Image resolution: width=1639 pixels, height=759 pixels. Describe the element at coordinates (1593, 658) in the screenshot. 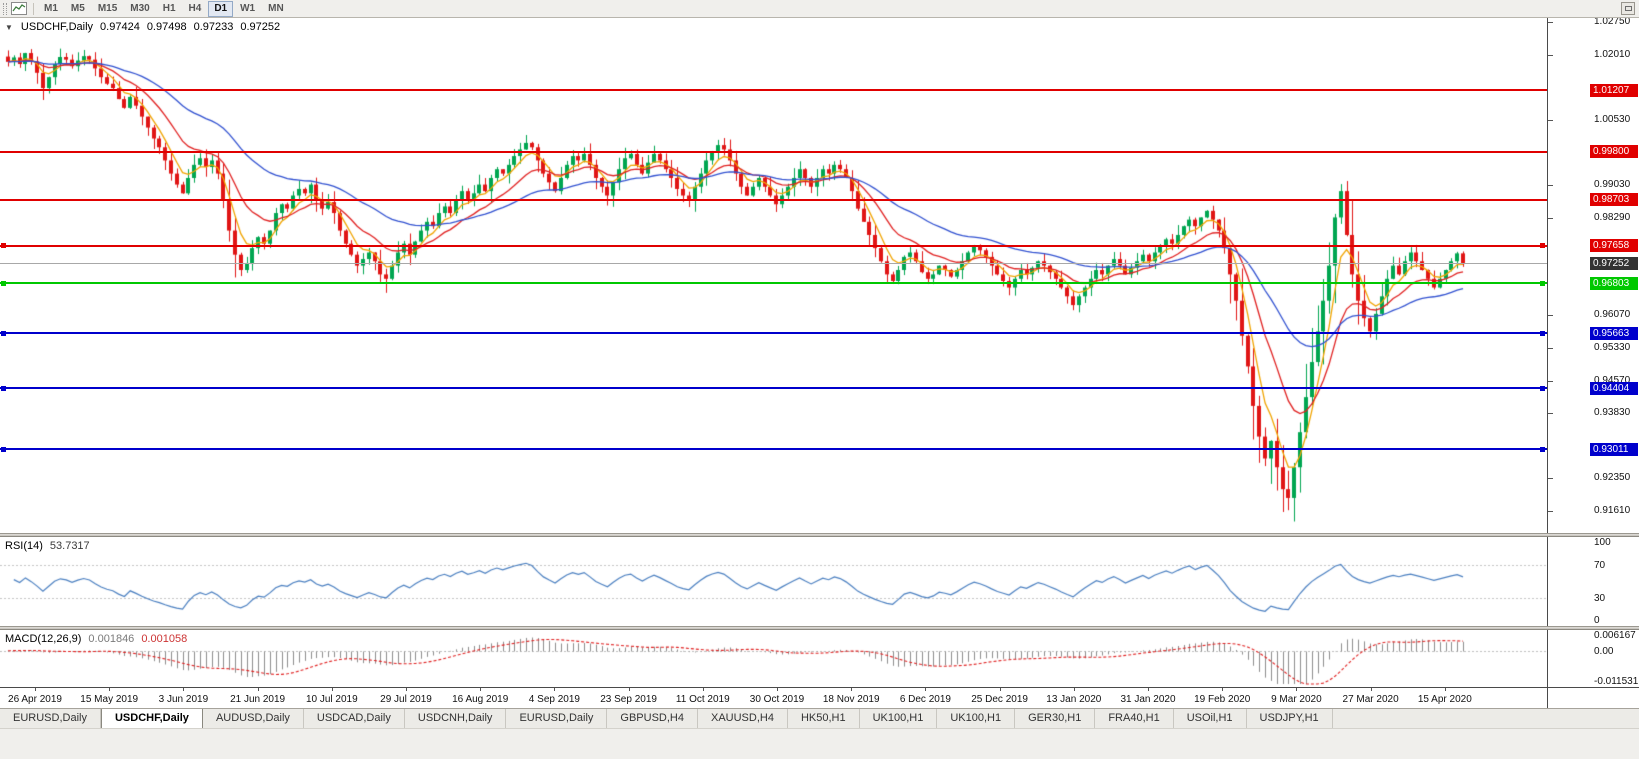

I see `macd-axis: 0.006167 0.00 -0.011531` at that location.